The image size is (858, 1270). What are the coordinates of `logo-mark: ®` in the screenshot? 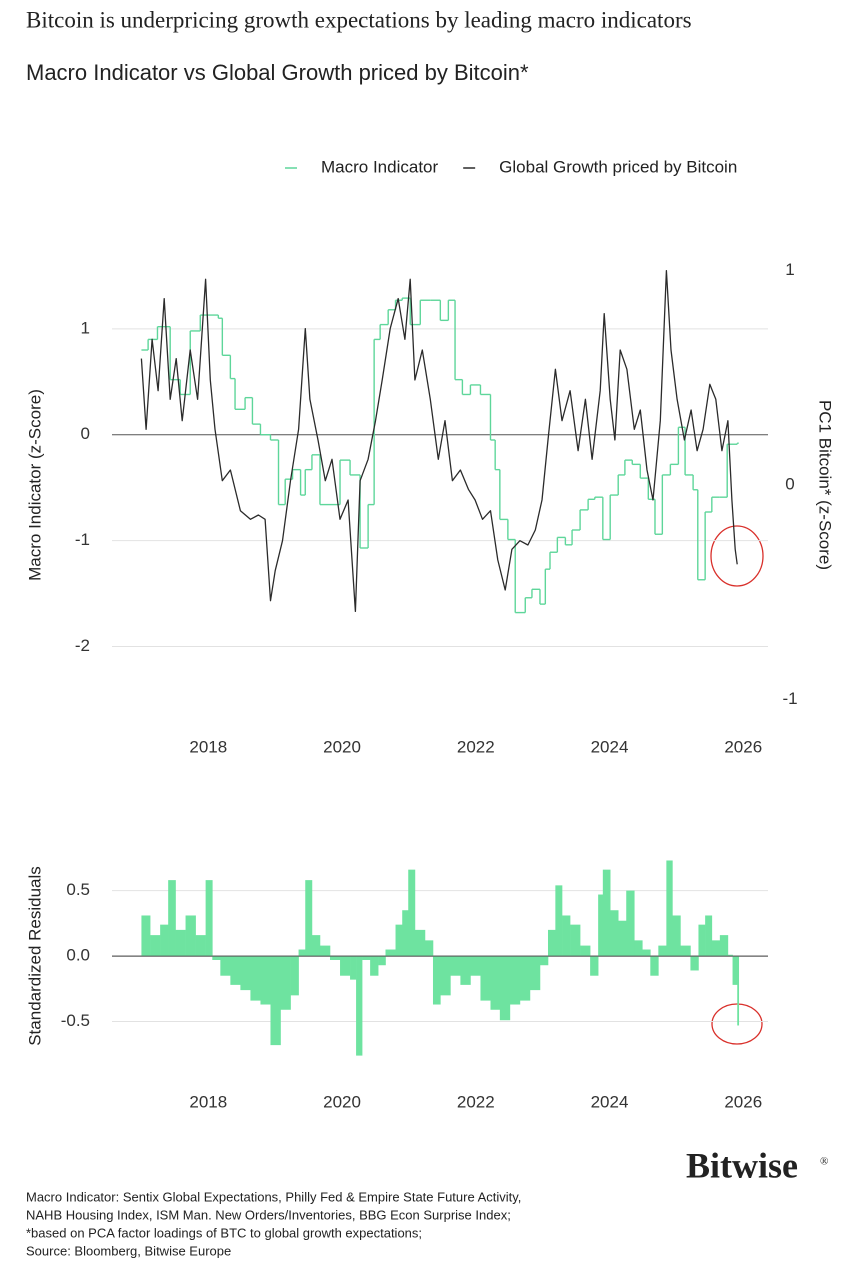 It's located at (824, 1162).